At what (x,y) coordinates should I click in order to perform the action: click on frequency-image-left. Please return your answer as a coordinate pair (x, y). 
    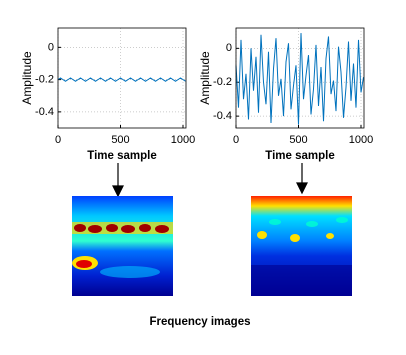
    Looking at the image, I should click on (122, 246).